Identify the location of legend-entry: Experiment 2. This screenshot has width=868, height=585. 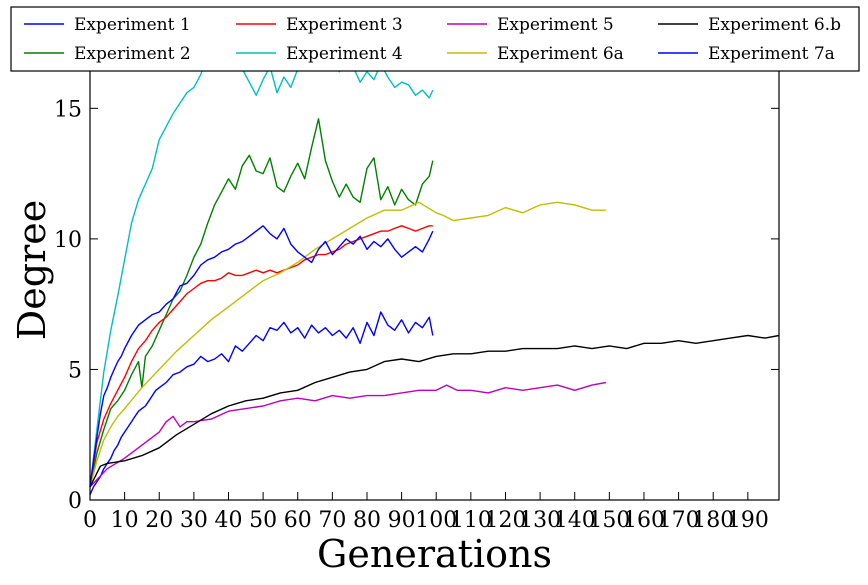
(107, 54).